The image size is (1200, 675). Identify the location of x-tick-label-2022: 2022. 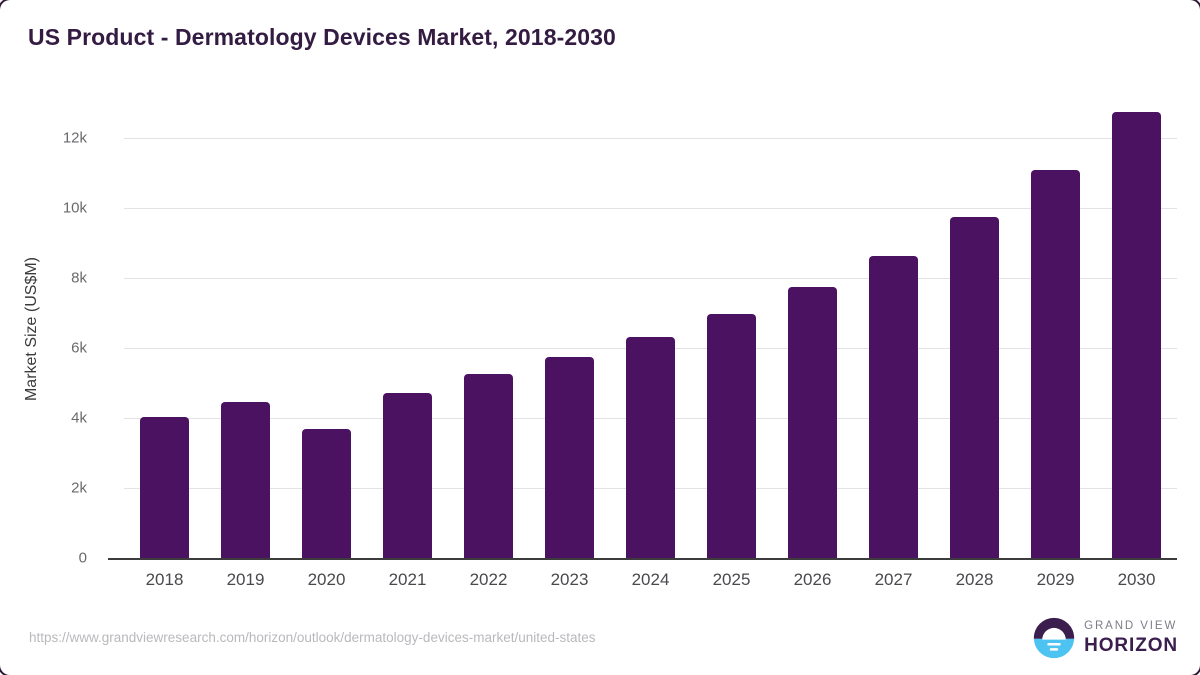
(488, 579).